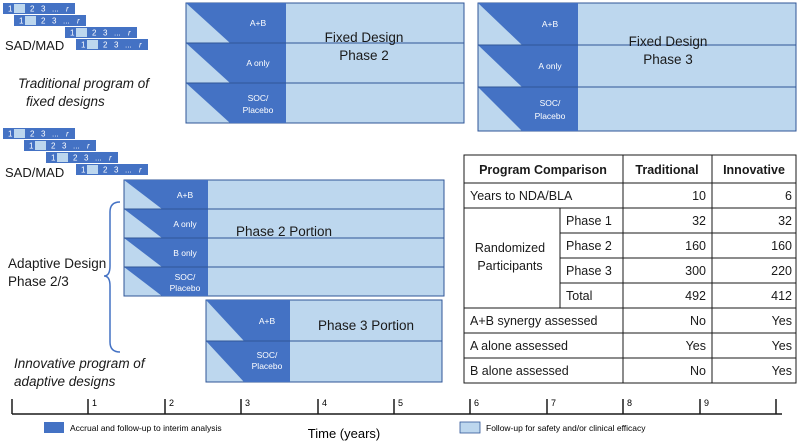 The height and width of the screenshot is (443, 800). What do you see at coordinates (112, 277) in the screenshot?
I see `adaptive-bracket` at bounding box center [112, 277].